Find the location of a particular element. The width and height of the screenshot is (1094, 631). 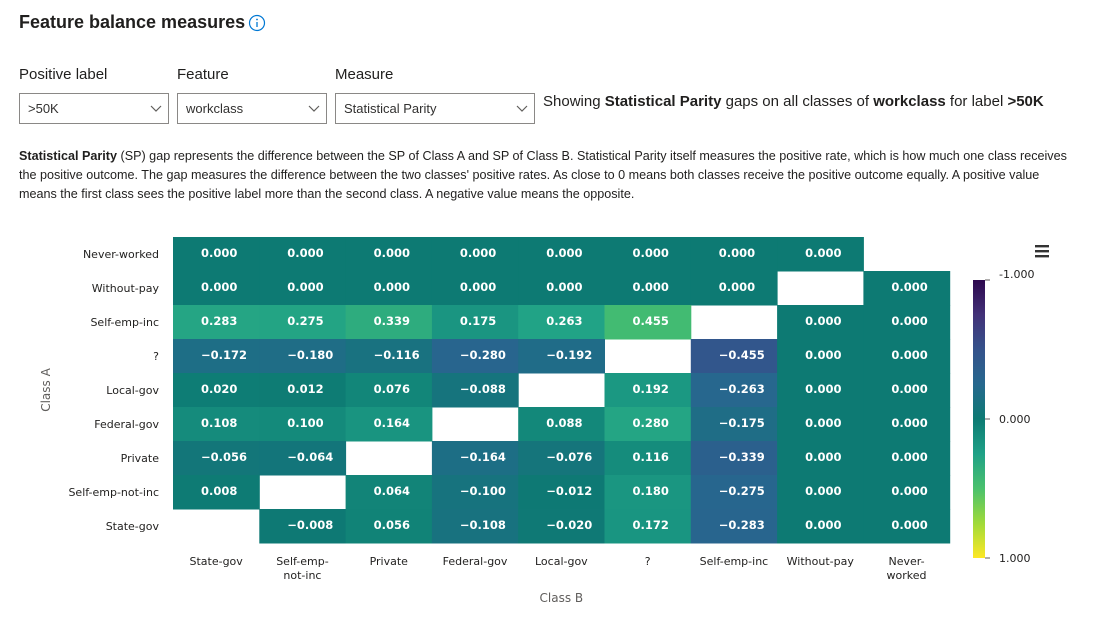

heatmap-cell-label: −0.012 is located at coordinates (569, 491).